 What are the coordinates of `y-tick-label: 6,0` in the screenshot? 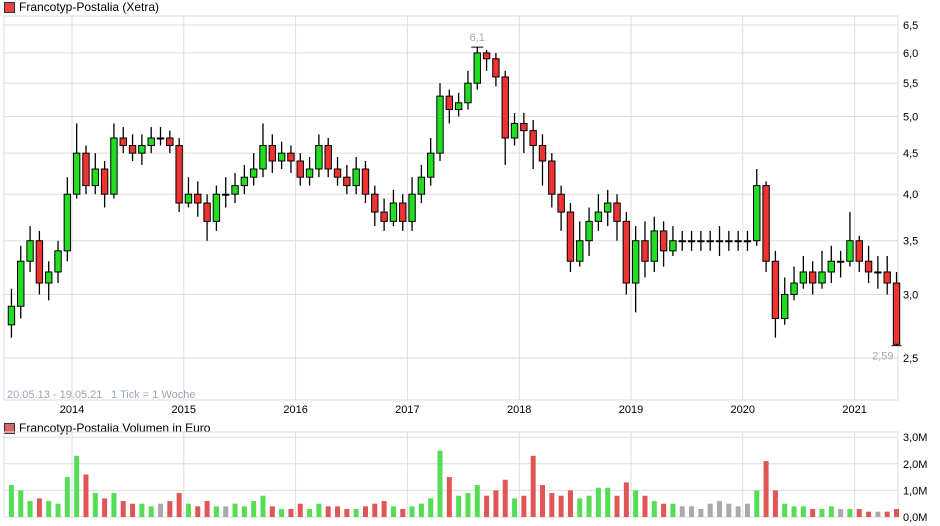 It's located at (910, 54).